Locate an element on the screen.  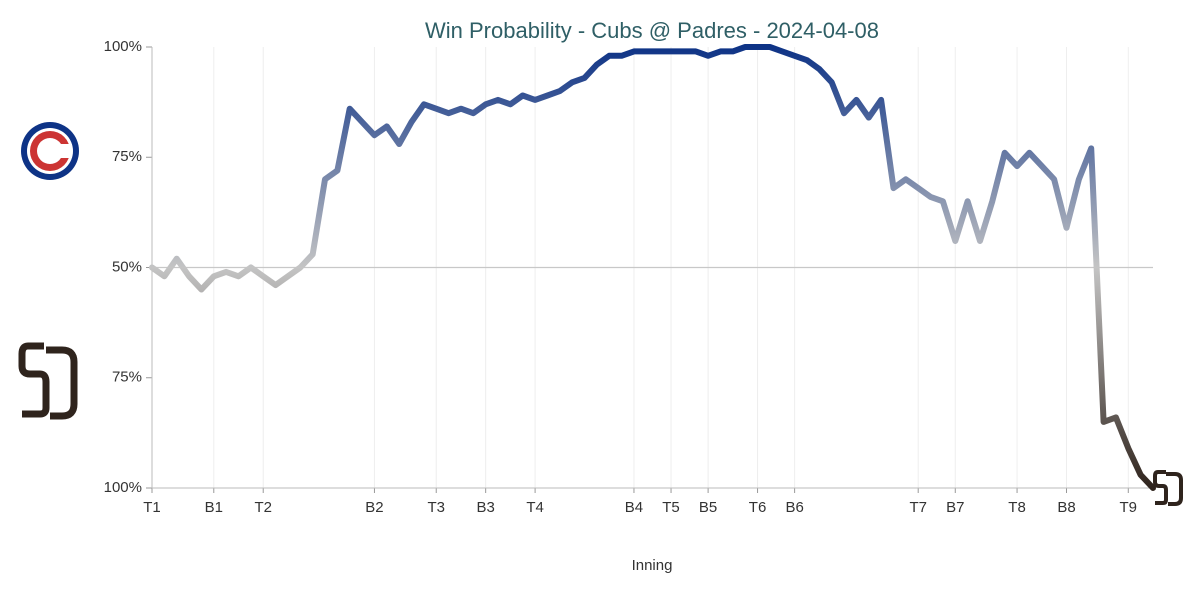
x-tick-label: T6 is located at coordinates (758, 507).